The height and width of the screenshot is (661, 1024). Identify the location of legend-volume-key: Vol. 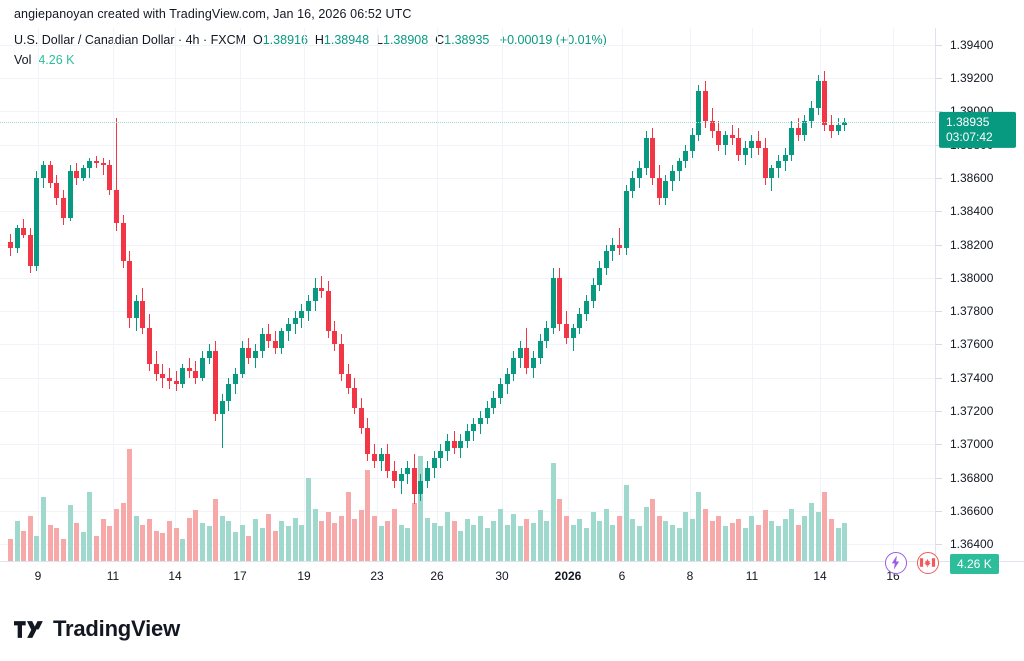
(23, 60).